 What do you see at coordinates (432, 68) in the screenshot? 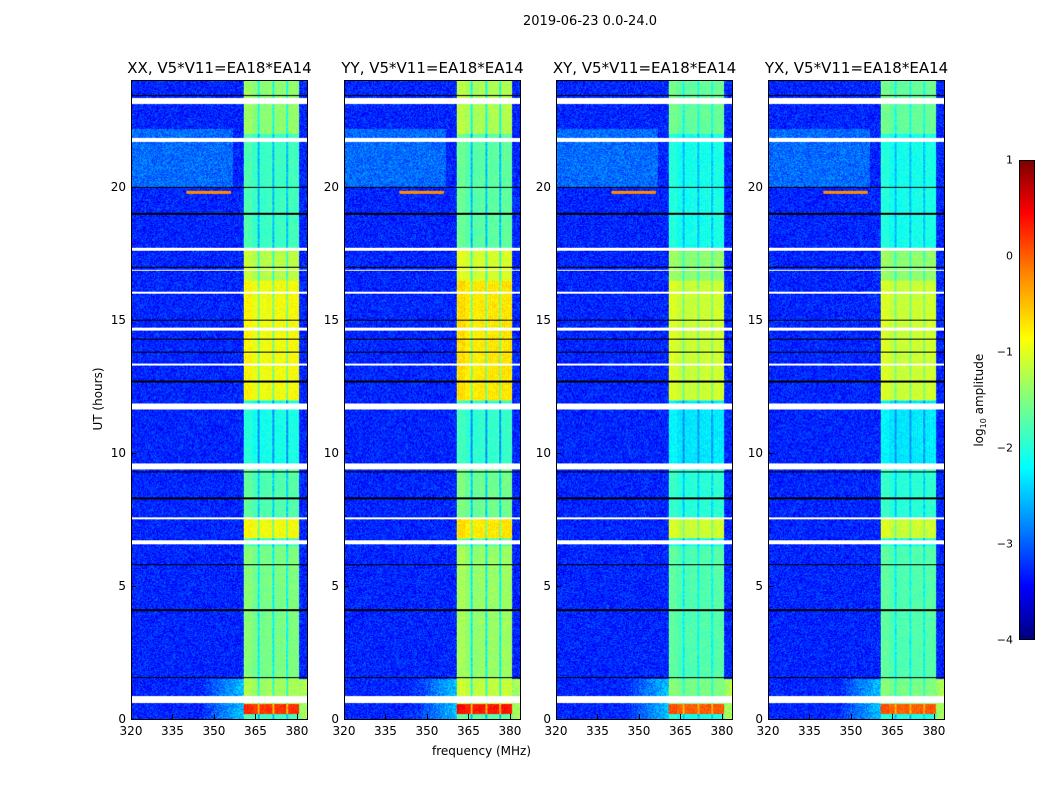
I see `panel-title-yy: YY, V5*V11=EA18*EA14` at bounding box center [432, 68].